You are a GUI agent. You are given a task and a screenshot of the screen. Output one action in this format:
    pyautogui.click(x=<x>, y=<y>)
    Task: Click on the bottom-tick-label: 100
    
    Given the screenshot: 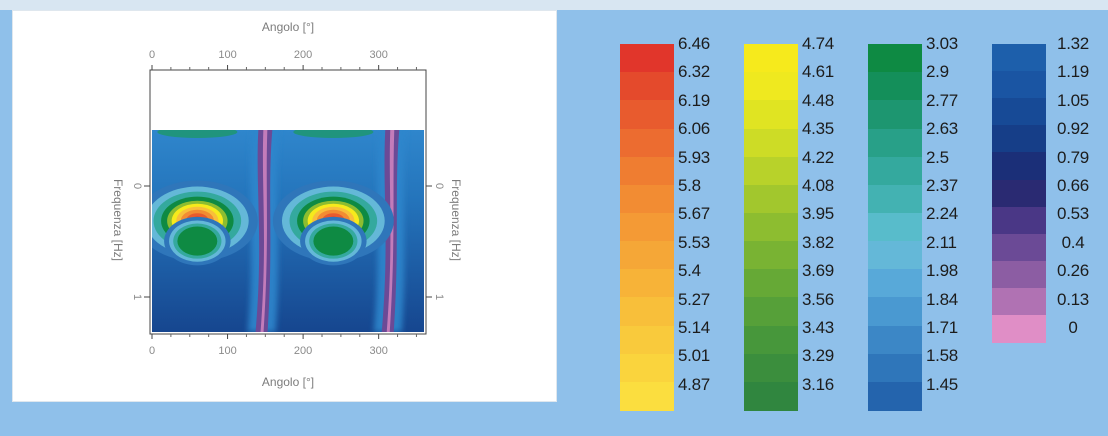 What is the action you would take?
    pyautogui.click(x=227, y=351)
    